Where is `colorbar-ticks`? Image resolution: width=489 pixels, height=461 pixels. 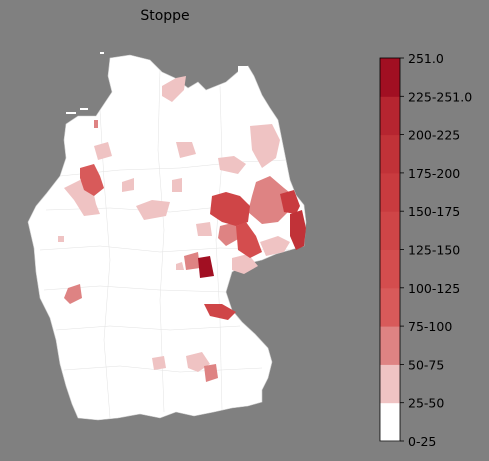 colorbar-ticks is located at coordinates (402, 249).